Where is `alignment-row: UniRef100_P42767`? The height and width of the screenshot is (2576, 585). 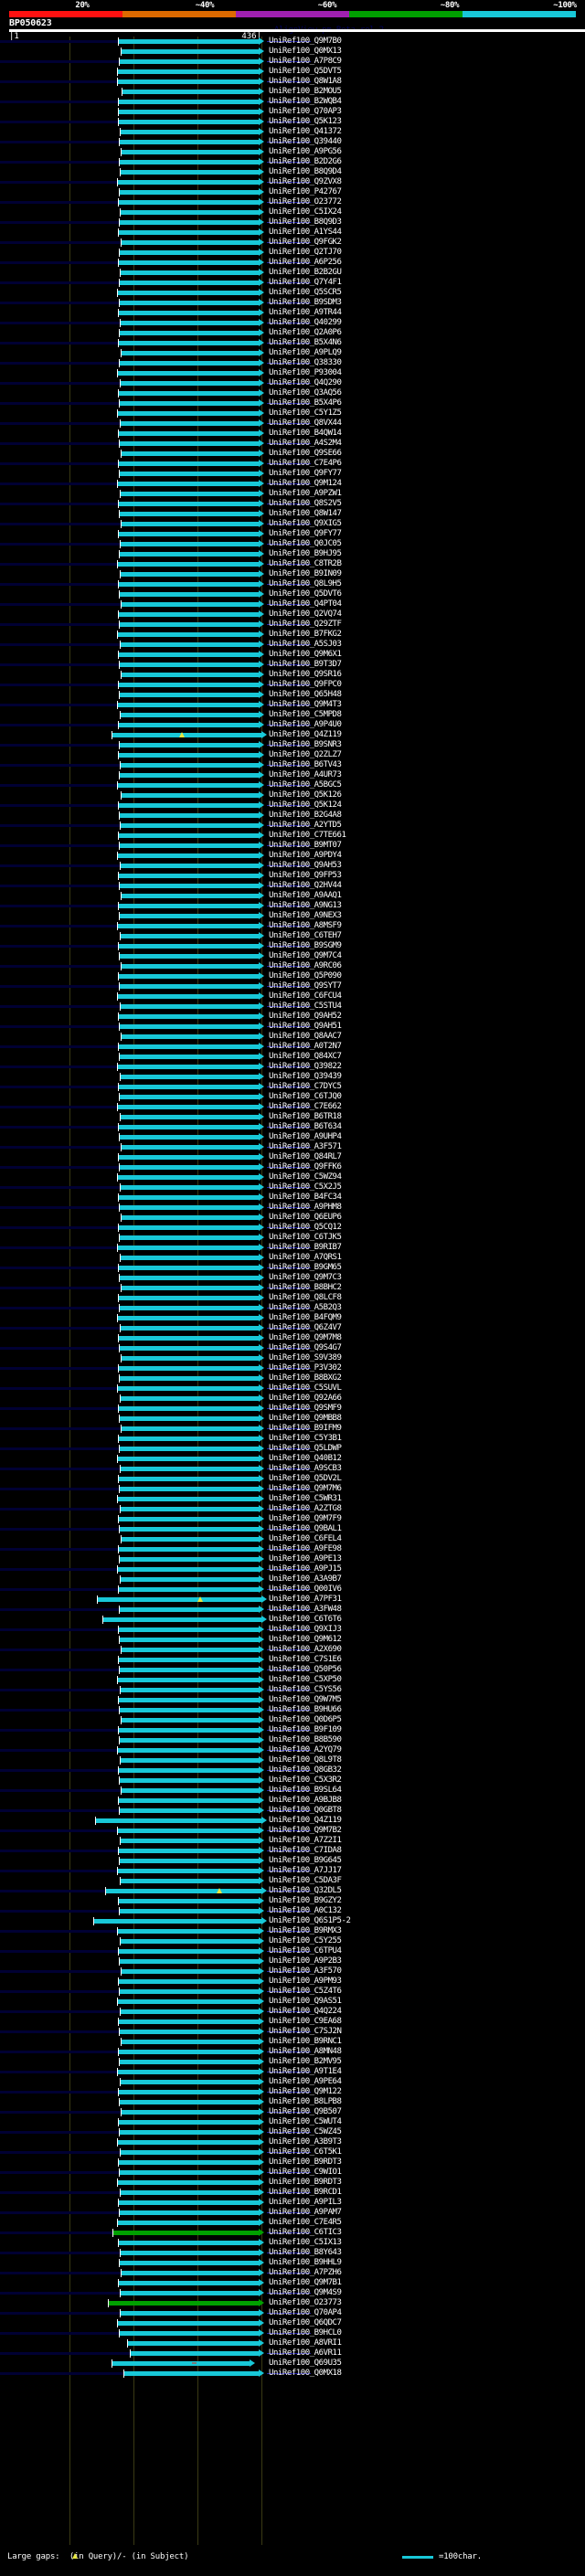 alignment-row: UniRef100_P42767 is located at coordinates (293, 192).